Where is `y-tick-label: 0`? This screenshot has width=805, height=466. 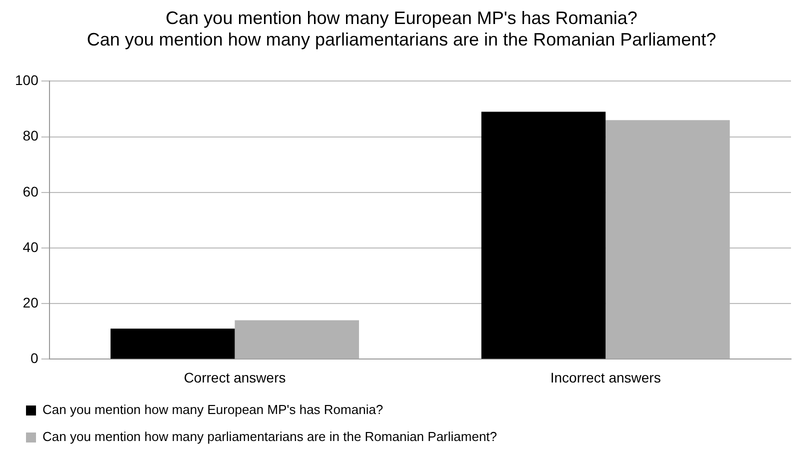
y-tick-label: 0 is located at coordinates (34, 358).